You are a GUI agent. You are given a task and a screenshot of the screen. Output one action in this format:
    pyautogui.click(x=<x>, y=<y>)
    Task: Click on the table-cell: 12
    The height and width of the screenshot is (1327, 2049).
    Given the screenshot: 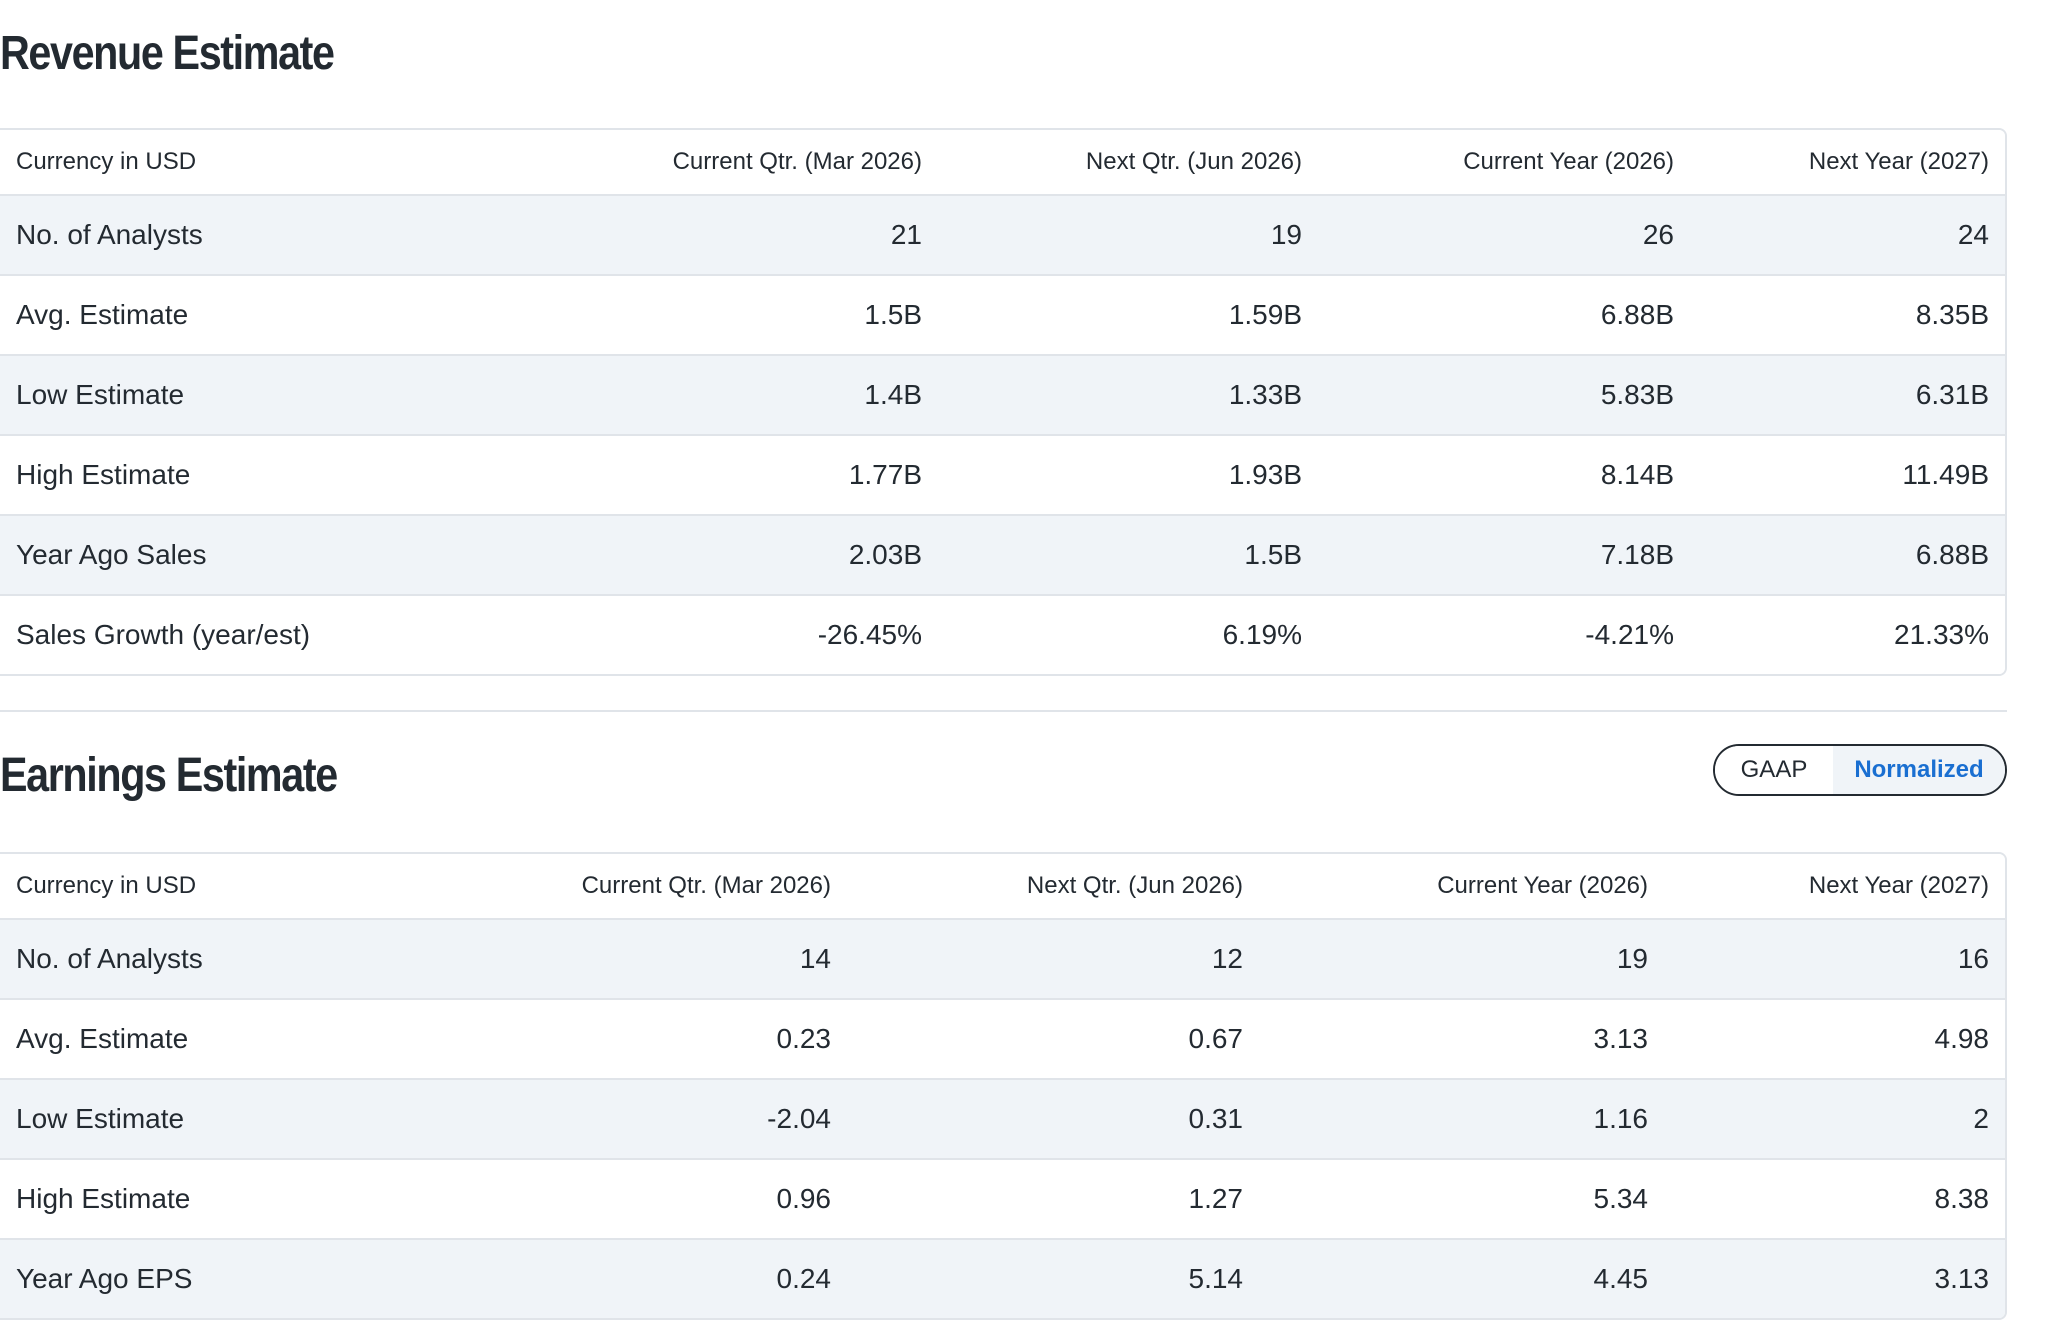 What is the action you would take?
    pyautogui.click(x=1053, y=959)
    